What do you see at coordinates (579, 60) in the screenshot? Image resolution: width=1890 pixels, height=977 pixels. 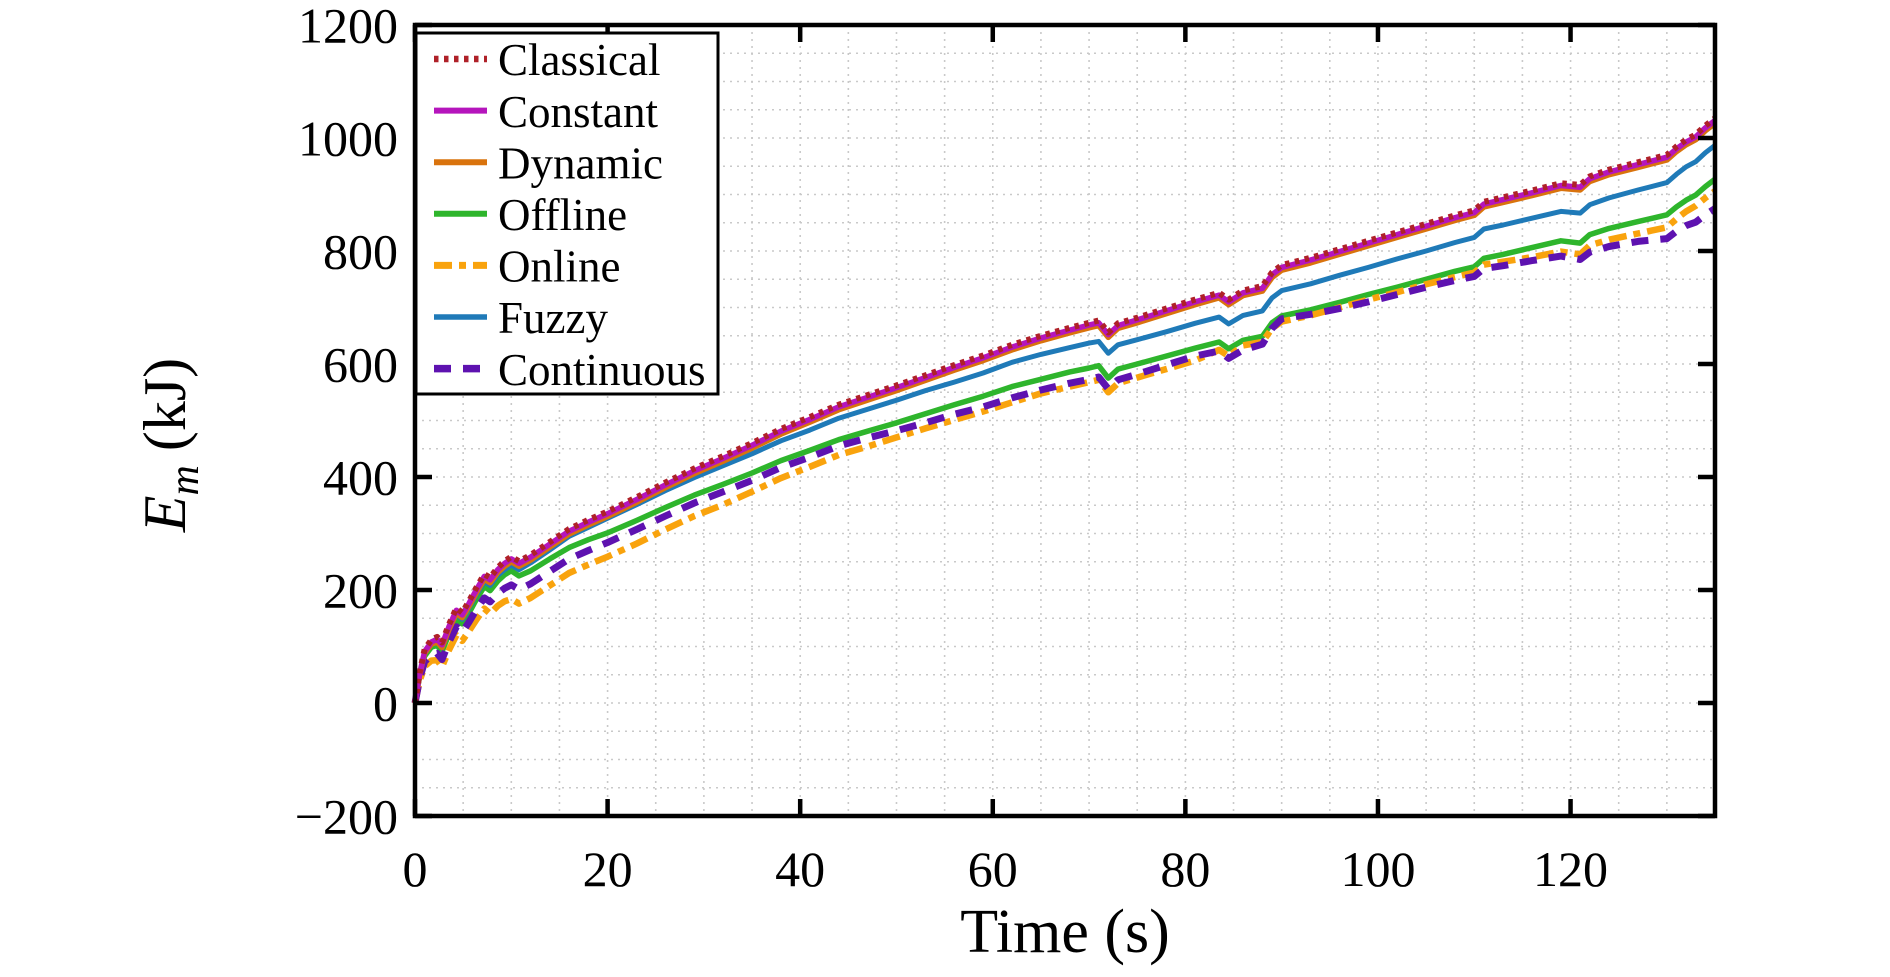 I see `legend-label-classical: Classical` at bounding box center [579, 60].